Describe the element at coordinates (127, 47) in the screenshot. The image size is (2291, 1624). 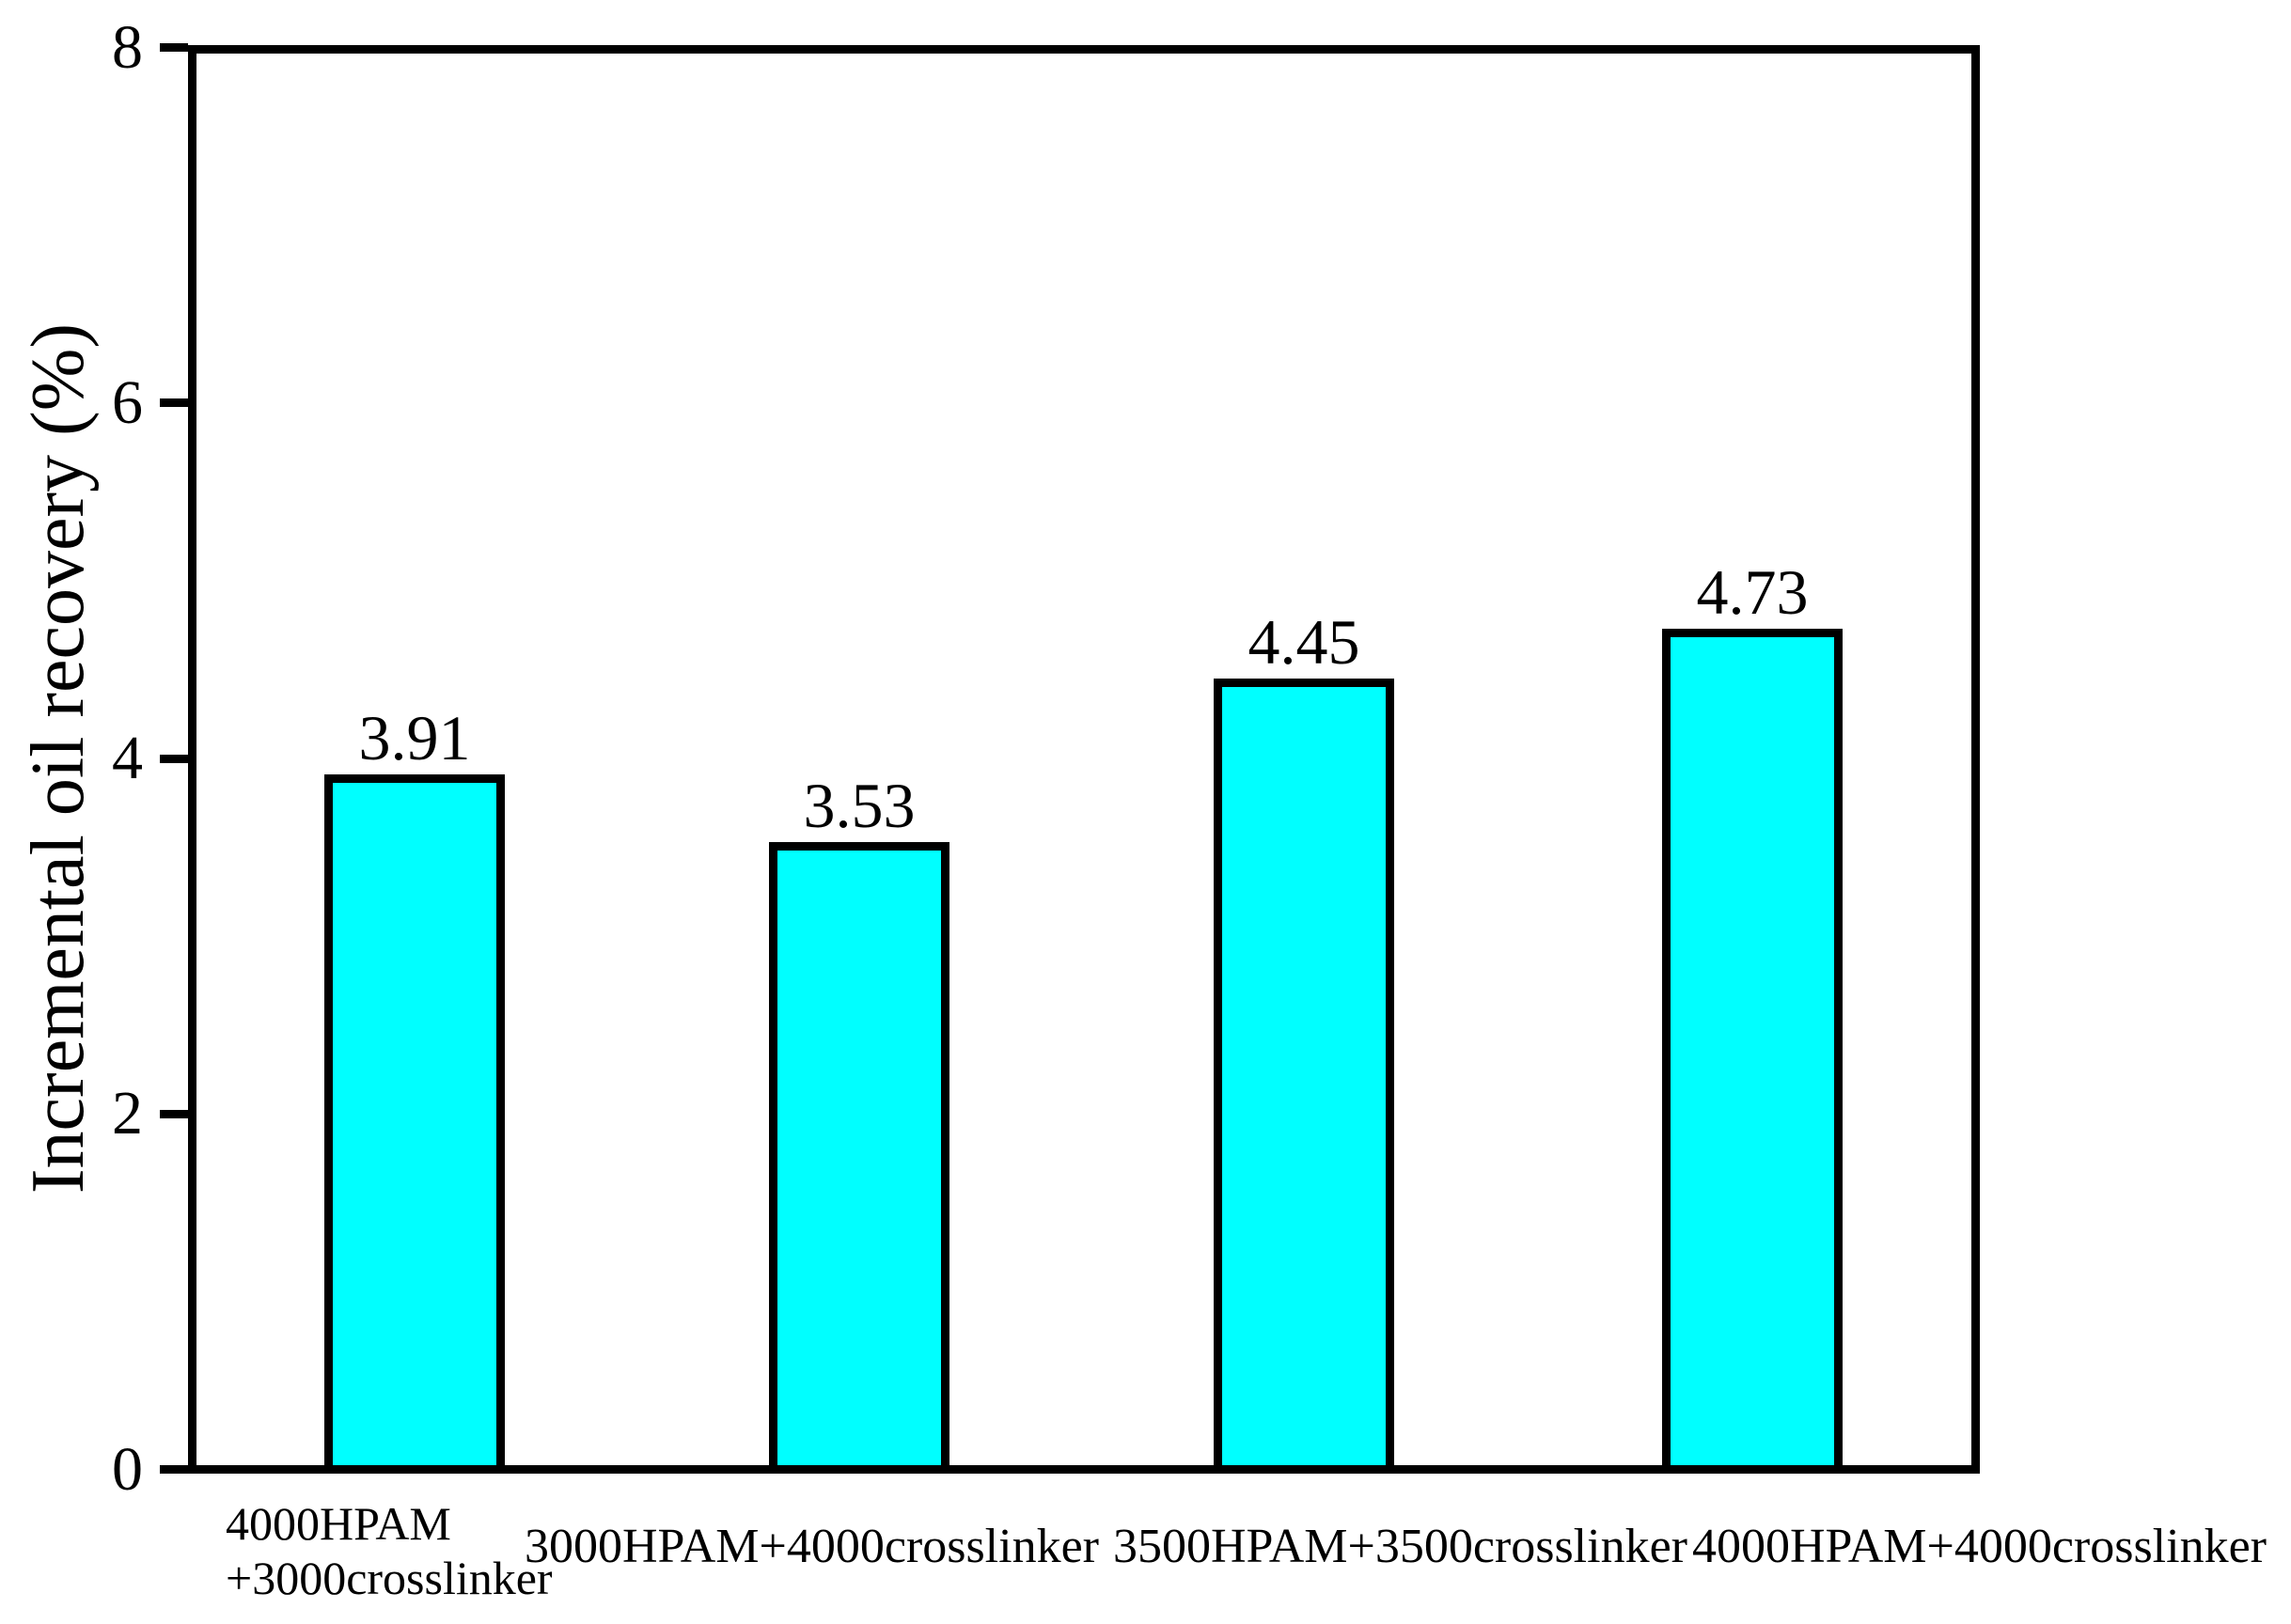
I see `y-tick-label-8: 8` at that location.